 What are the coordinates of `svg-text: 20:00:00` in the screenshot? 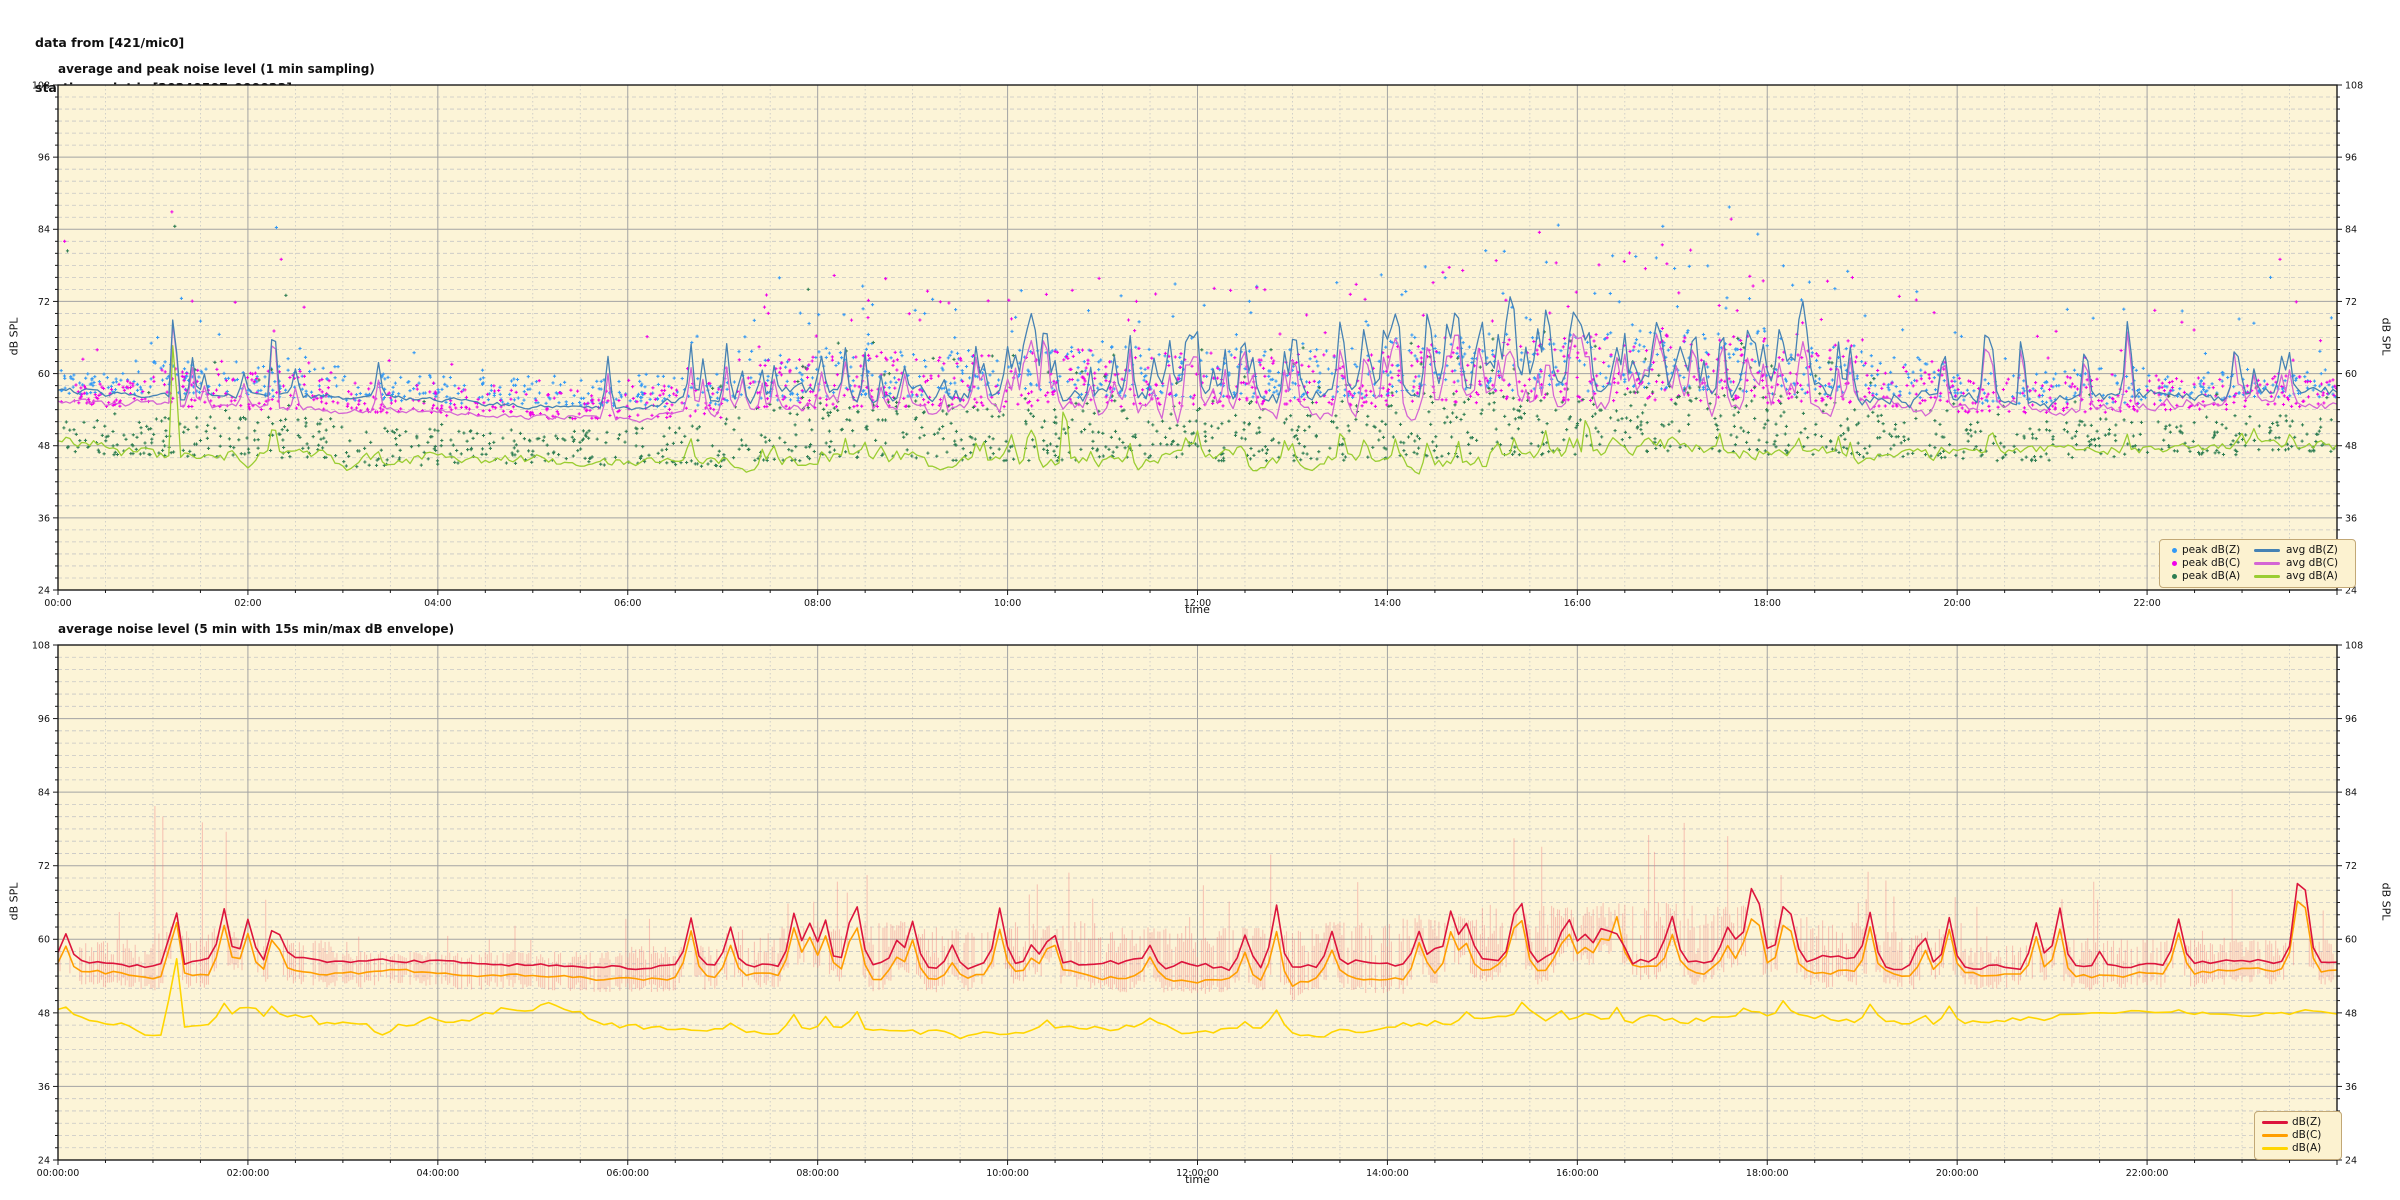 It's located at (1957, 1173).